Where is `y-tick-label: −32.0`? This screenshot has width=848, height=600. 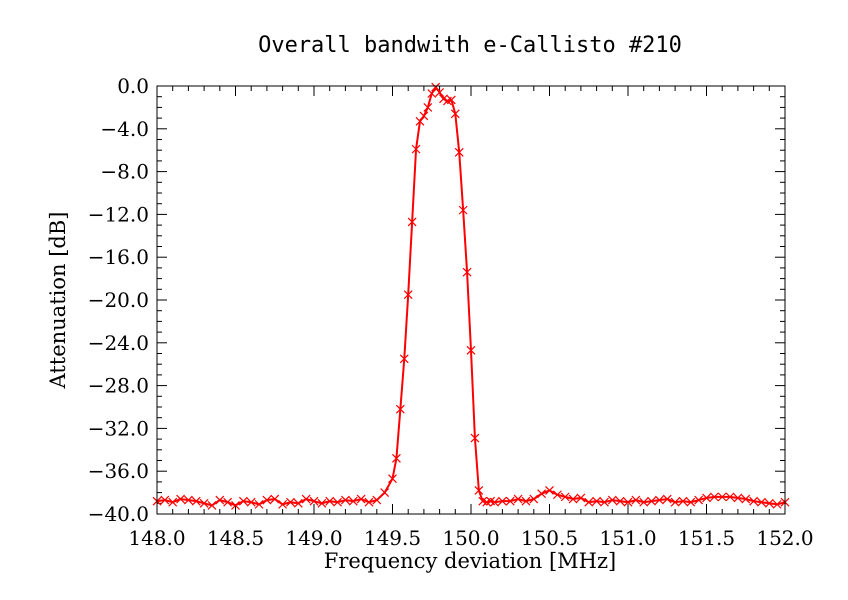
y-tick-label: −32.0 is located at coordinates (118, 428).